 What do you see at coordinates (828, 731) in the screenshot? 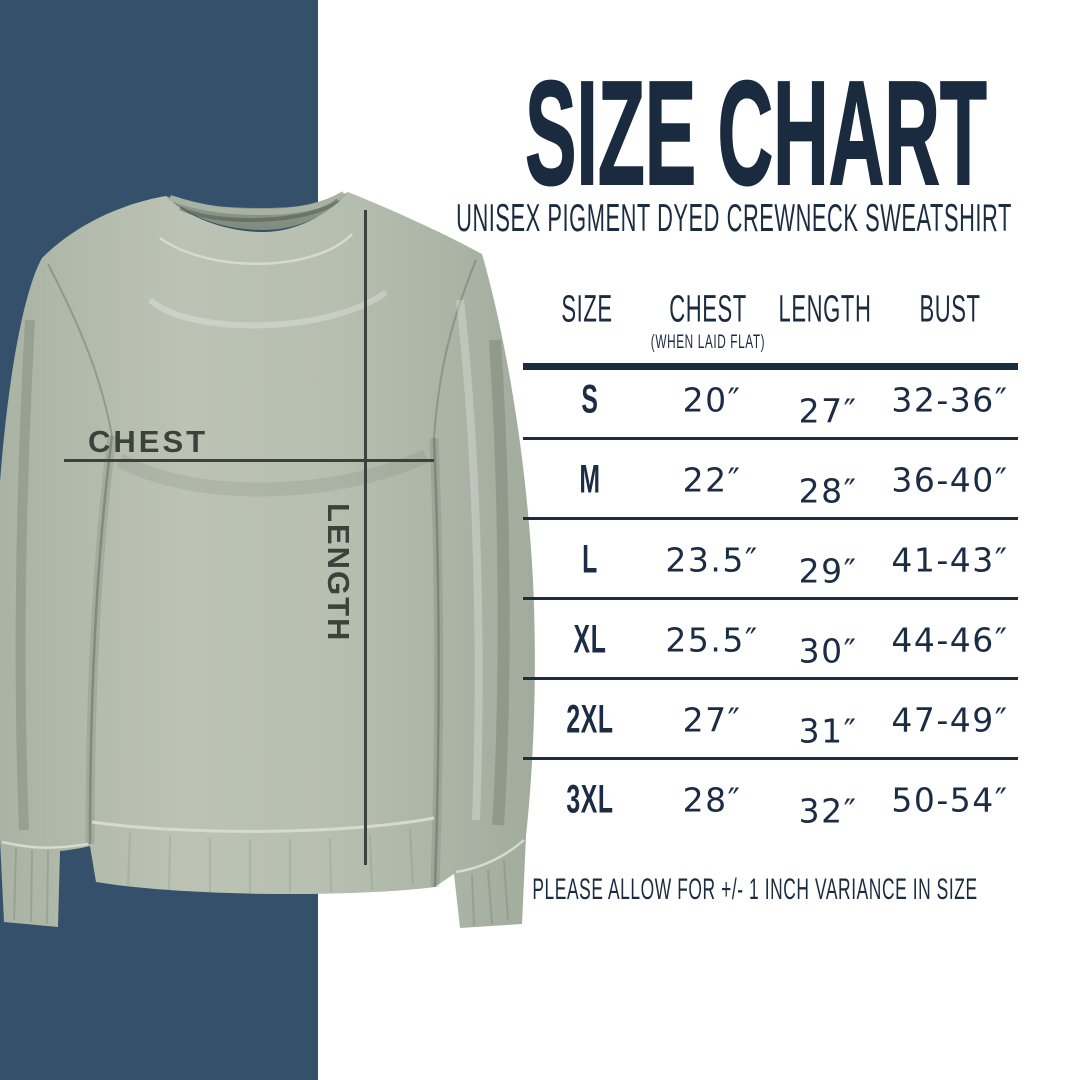
I see `length-cell: 31″` at bounding box center [828, 731].